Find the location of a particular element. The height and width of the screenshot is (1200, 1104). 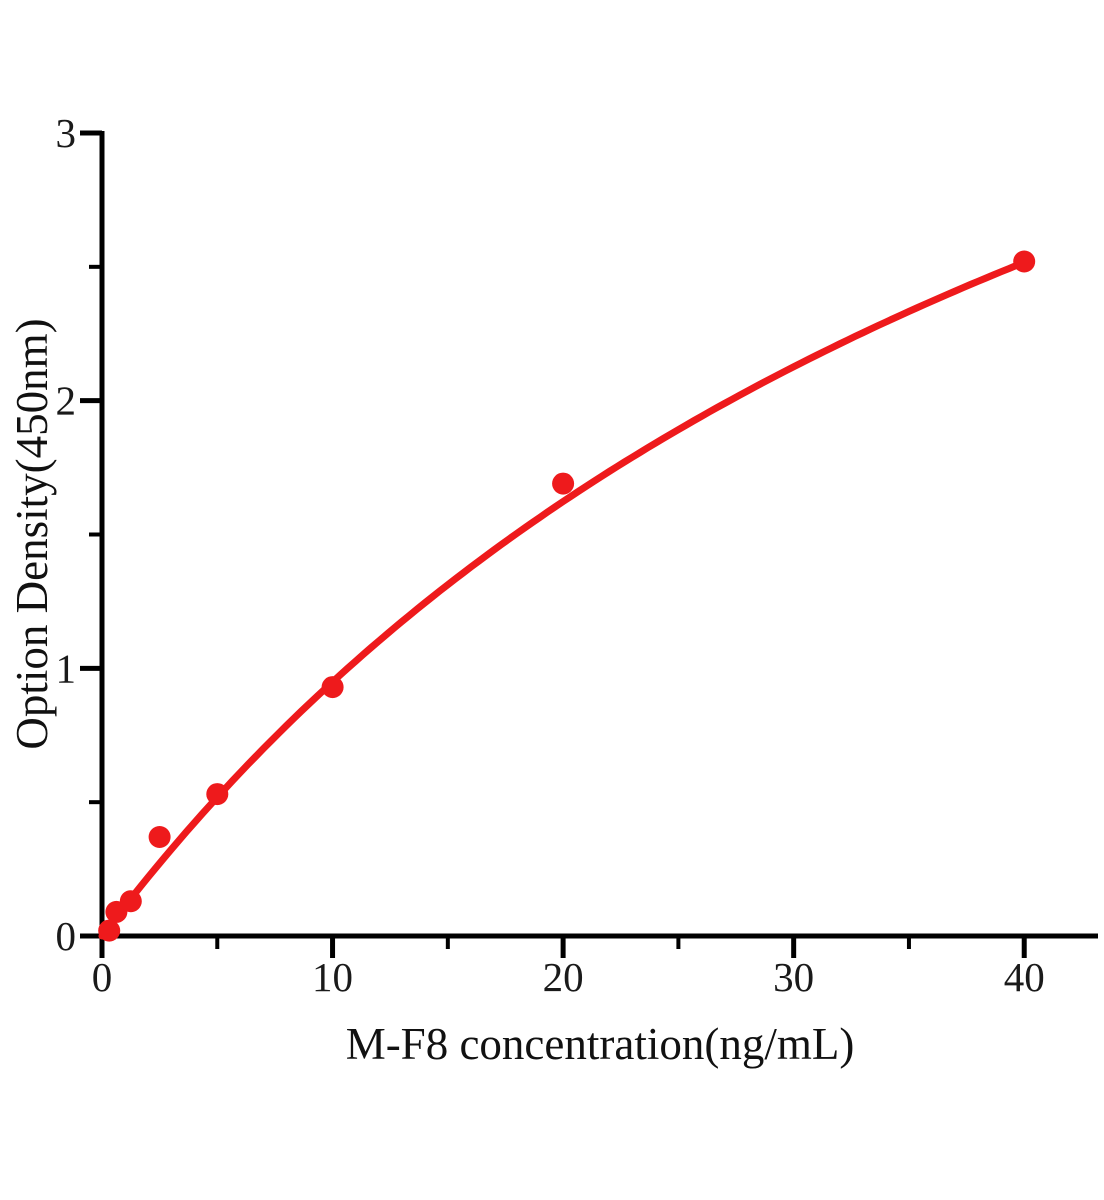

y-tick-label: 1 is located at coordinates (66, 668).